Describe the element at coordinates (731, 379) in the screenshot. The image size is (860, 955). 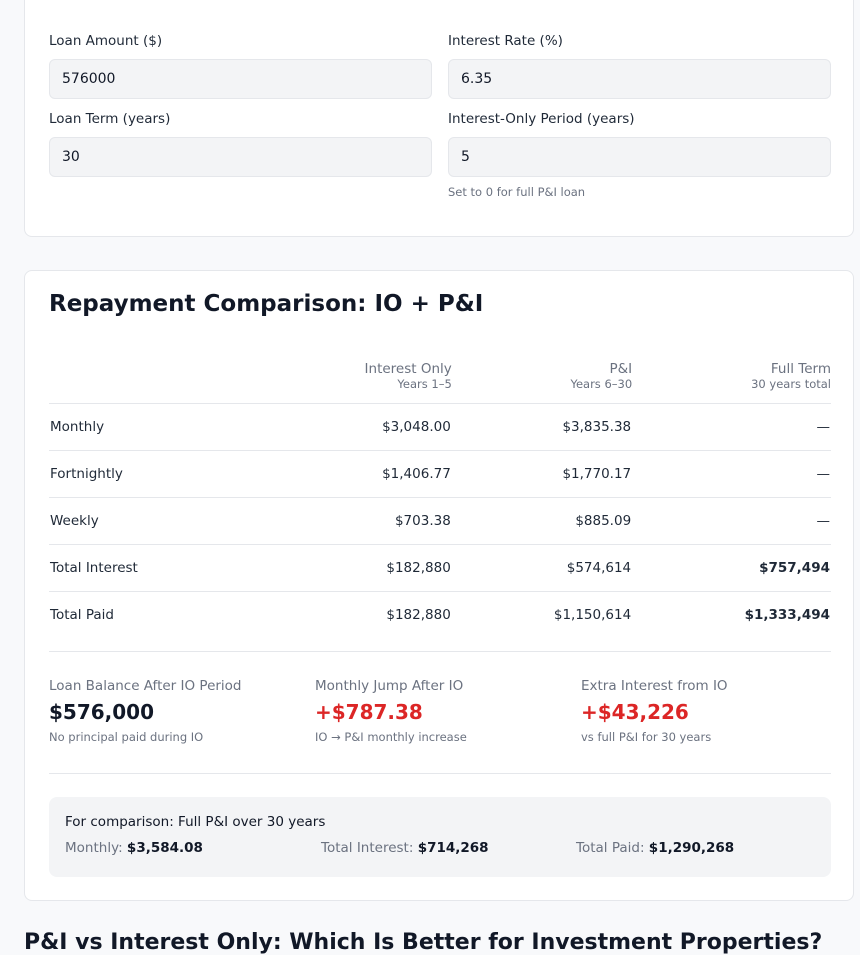
I see `column-header: Full Term 30 years total` at that location.